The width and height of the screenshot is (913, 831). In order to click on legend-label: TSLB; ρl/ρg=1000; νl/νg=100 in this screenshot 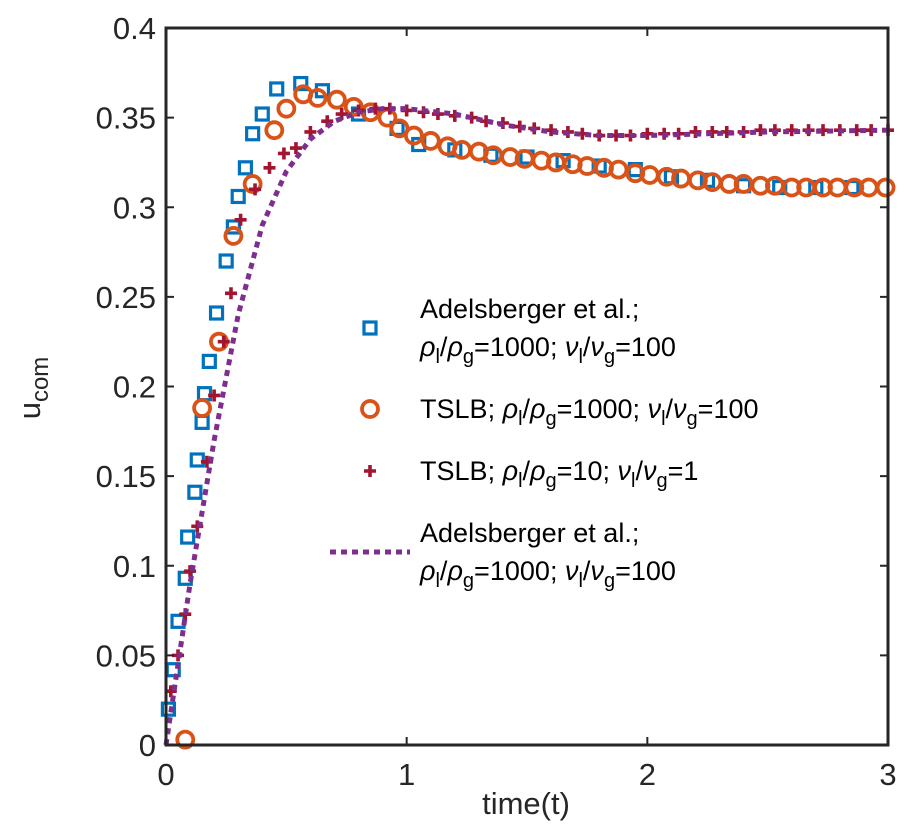, I will do `click(589, 412)`.